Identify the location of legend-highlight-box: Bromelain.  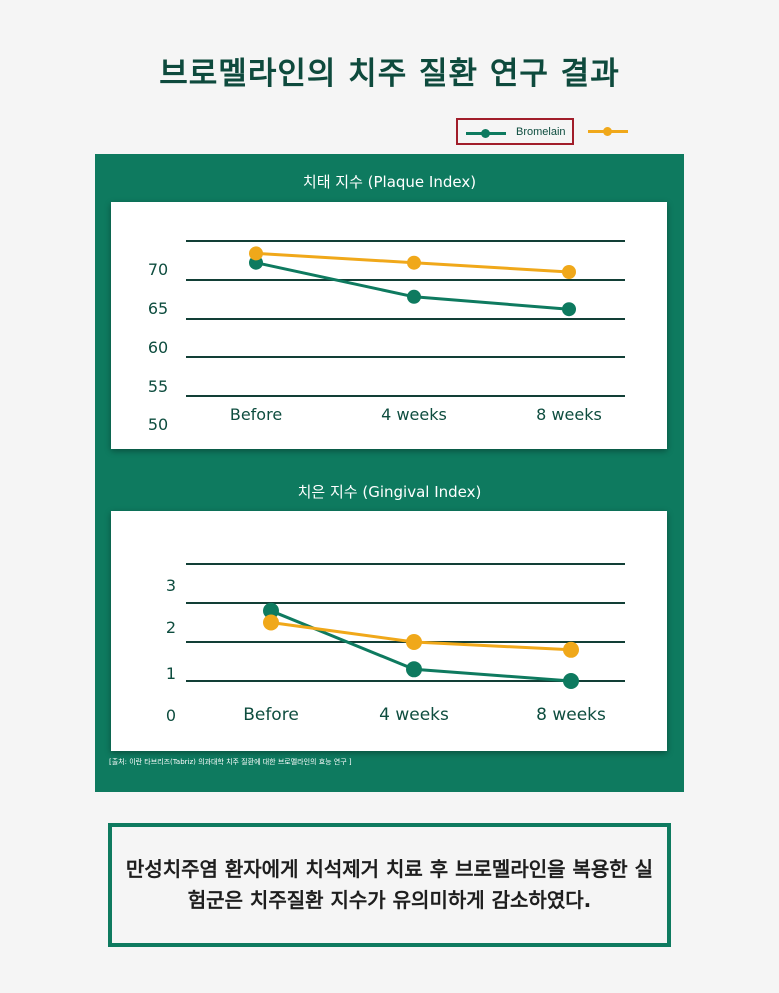
(515, 131).